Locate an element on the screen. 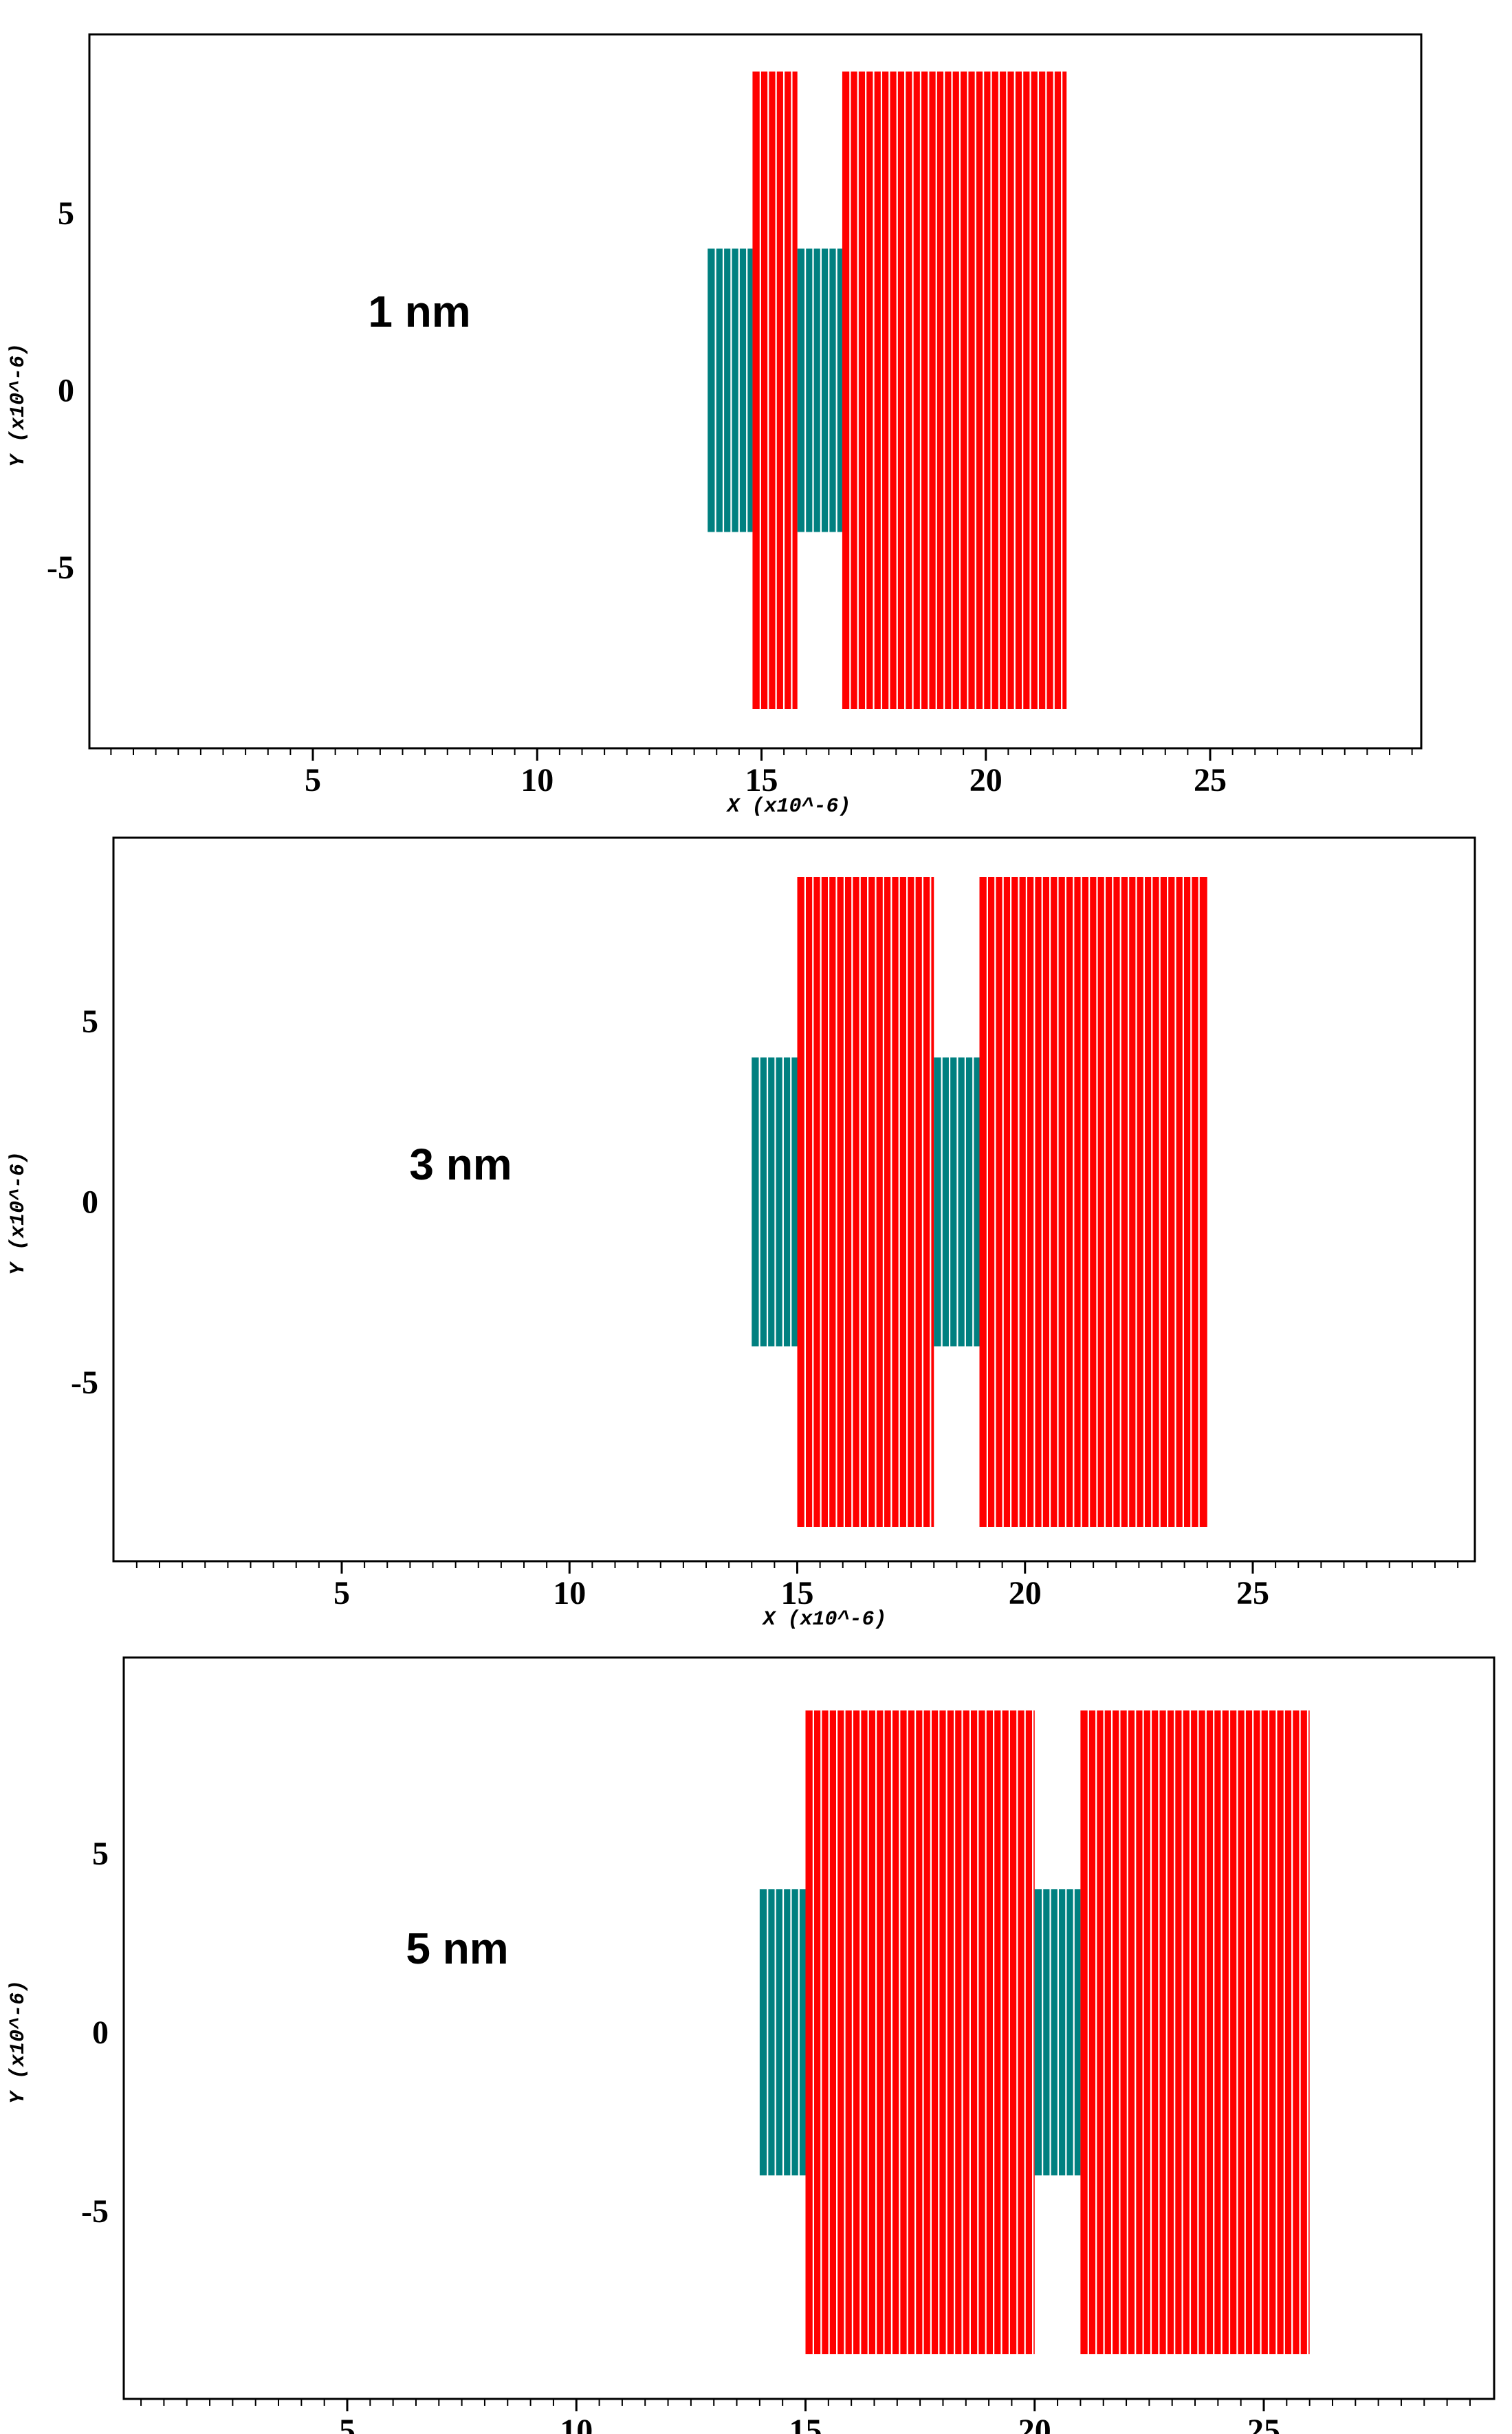 This screenshot has width=1512, height=2434. thickness-label: 1 nm is located at coordinates (419, 311).